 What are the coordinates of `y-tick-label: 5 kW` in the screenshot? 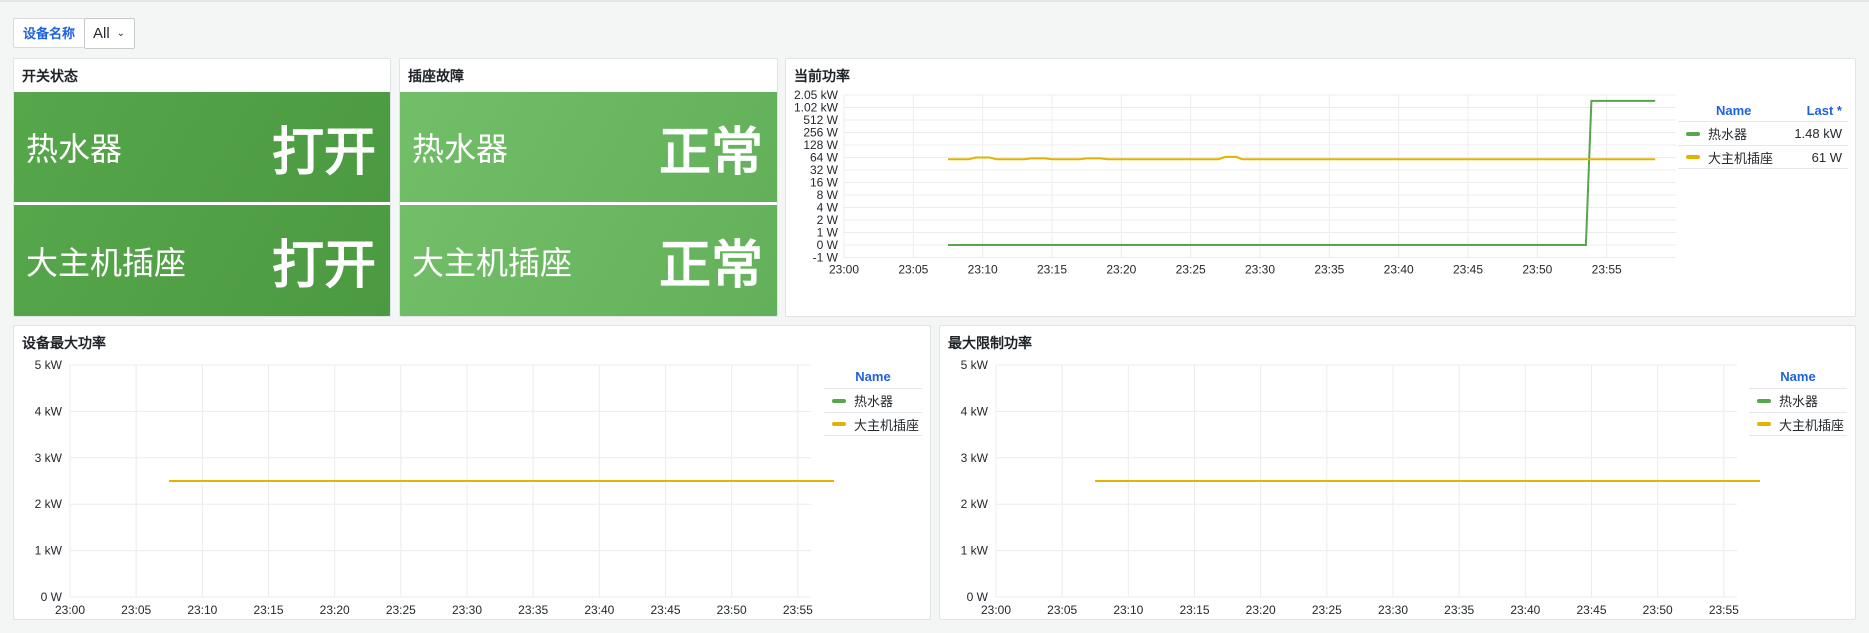 It's located at (49, 365).